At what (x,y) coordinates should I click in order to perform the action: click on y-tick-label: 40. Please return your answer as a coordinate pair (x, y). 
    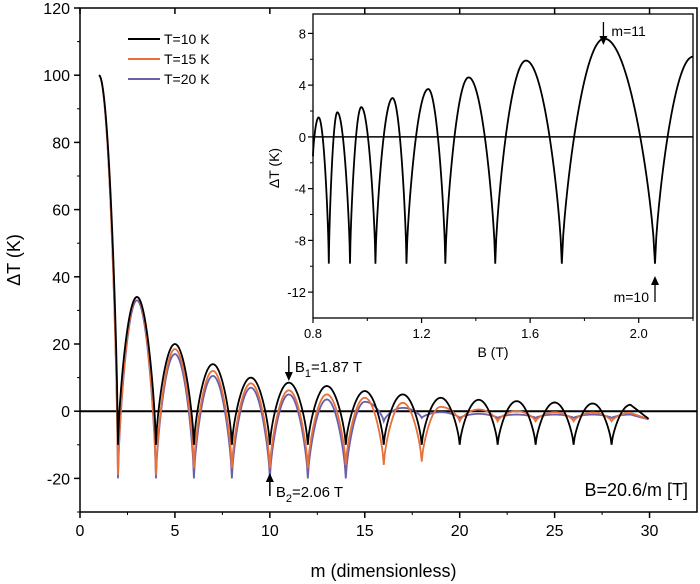
    Looking at the image, I should click on (61, 278).